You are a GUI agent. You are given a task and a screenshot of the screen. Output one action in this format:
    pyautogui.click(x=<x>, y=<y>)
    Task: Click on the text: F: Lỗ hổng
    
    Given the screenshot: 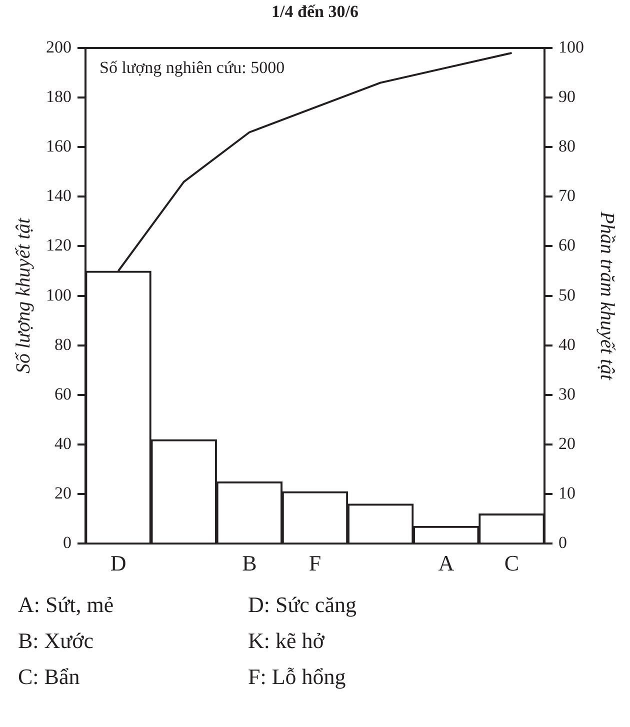 What is the action you would take?
    pyautogui.click(x=297, y=677)
    